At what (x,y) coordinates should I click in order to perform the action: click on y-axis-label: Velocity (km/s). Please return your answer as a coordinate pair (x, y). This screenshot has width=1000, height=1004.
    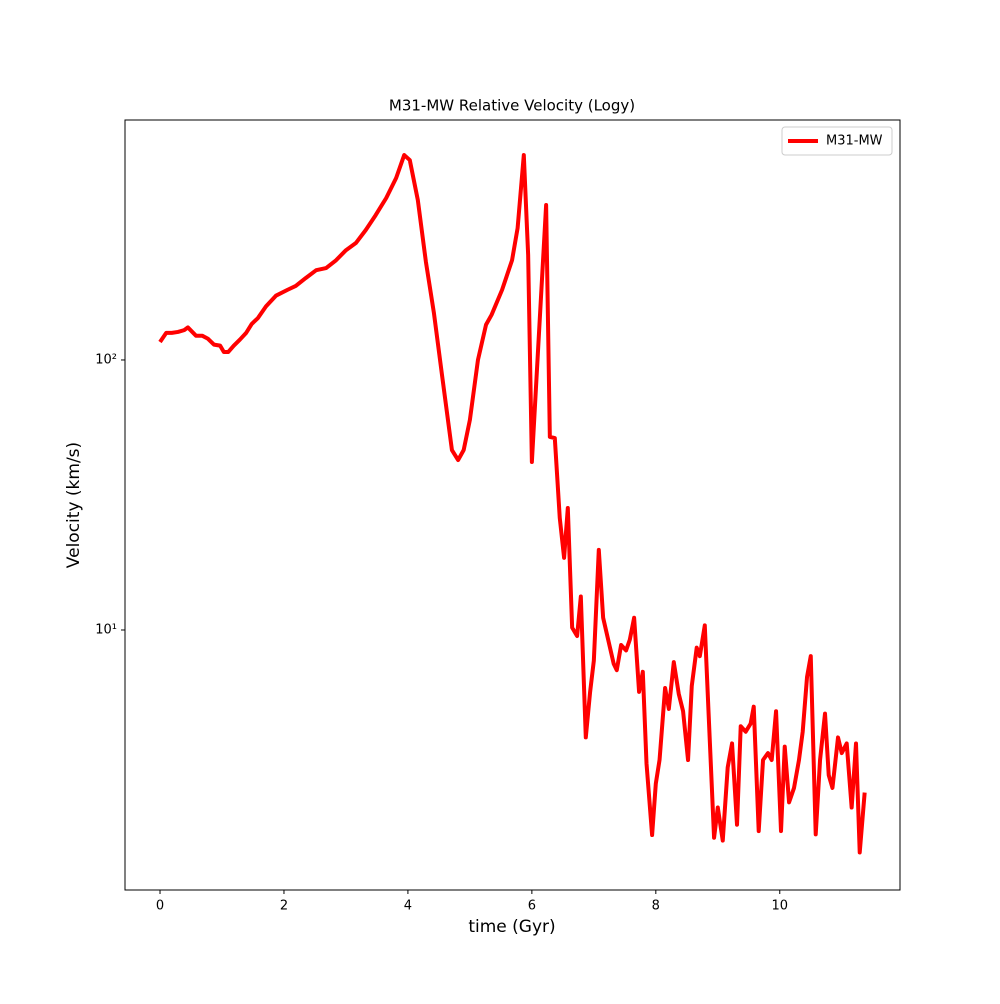
    Looking at the image, I should click on (74, 505).